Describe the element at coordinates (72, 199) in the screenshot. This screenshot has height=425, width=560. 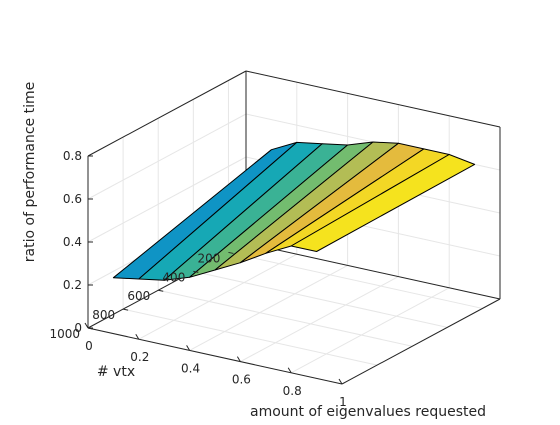
I see `z-tick-label: 0.6` at that location.